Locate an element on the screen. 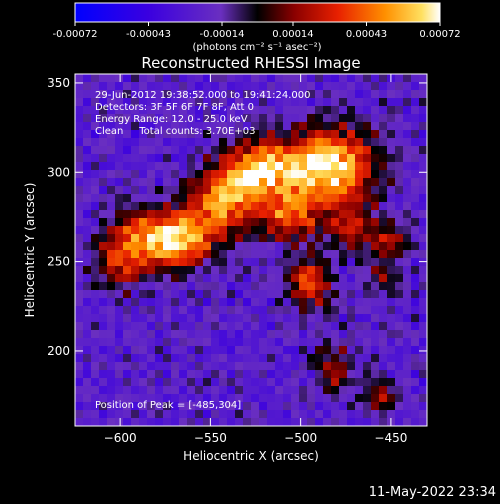 The width and height of the screenshot is (500, 504). y-tick-label: 250 is located at coordinates (58, 262).